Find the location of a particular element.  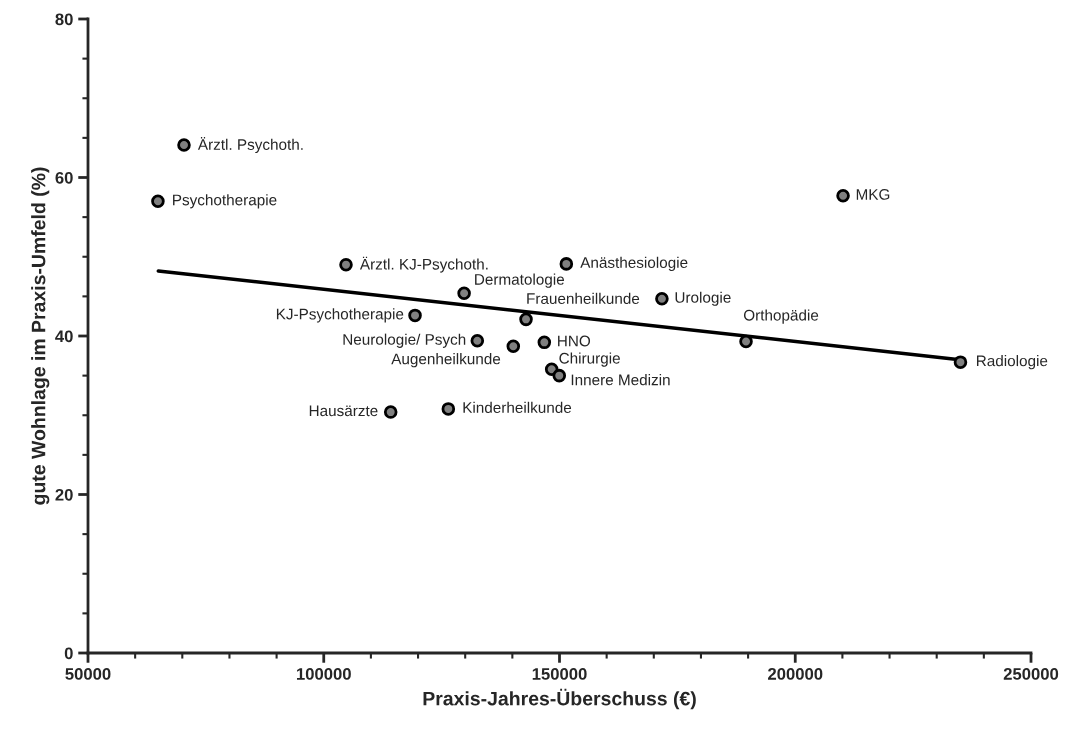

y-axis-title: gute Wohnlage im Praxis-Umfeld (%) is located at coordinates (40, 336).